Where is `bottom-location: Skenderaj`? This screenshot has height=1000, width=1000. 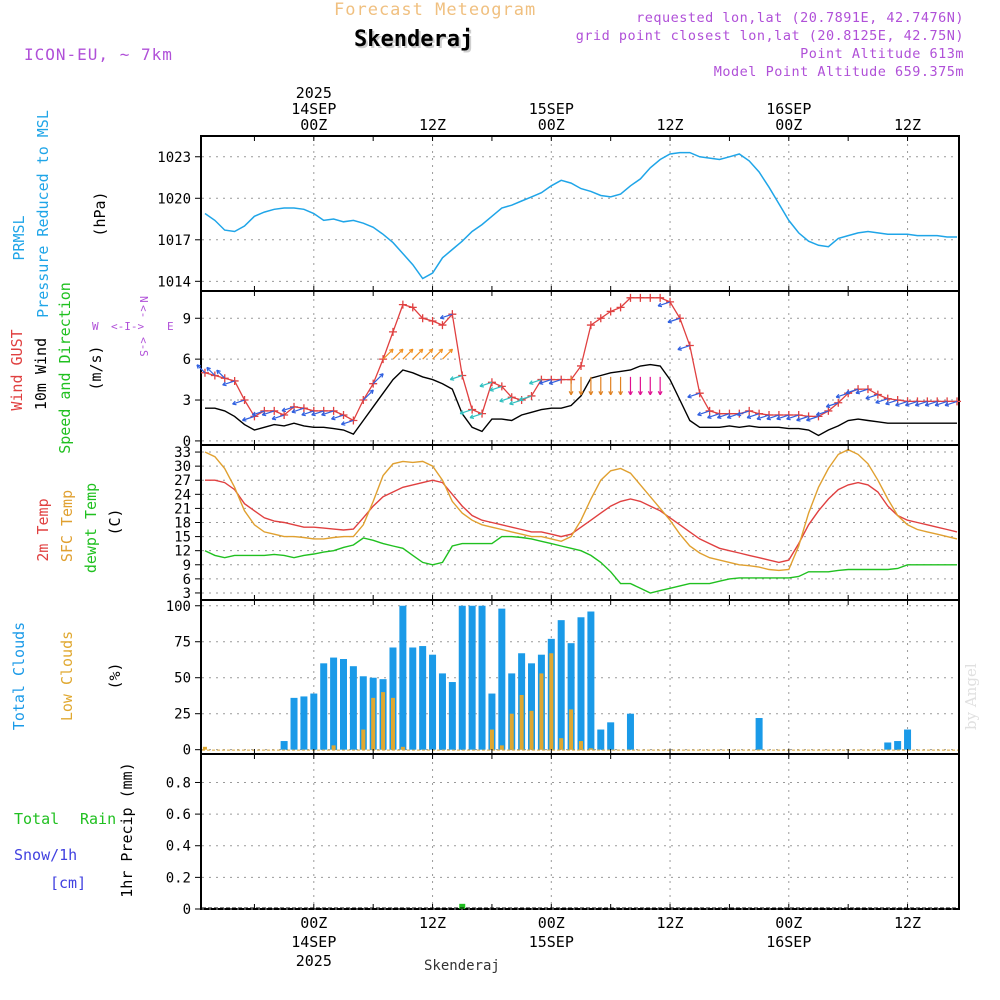
bottom-location: Skenderaj is located at coordinates (462, 966).